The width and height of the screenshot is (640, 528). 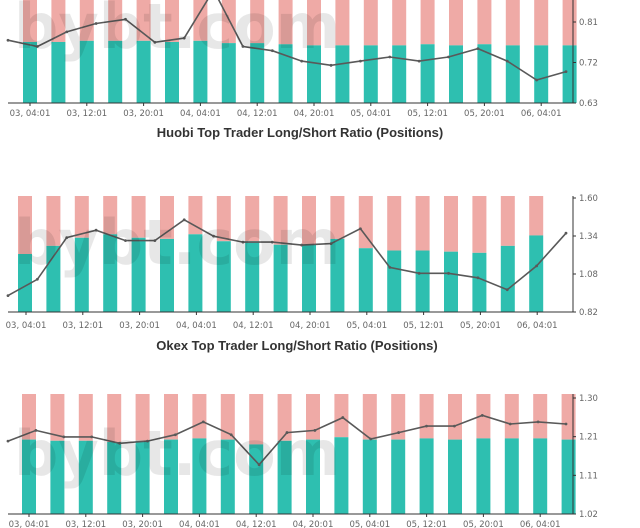 I want to click on x-tick-label-2-3: 04, 04:01, so click(x=199, y=524).